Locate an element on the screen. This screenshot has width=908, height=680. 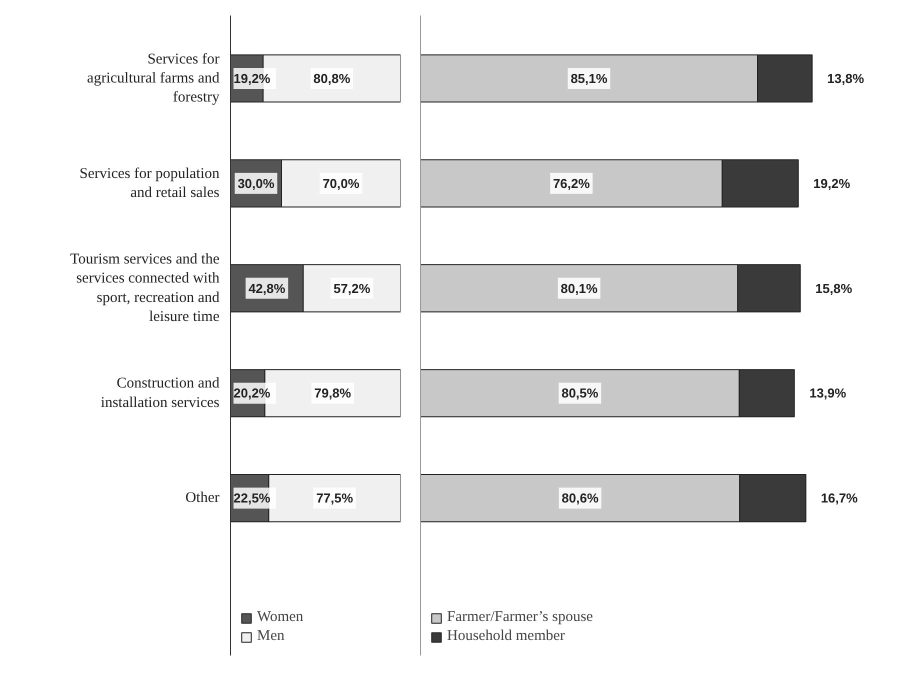
data-label: 80,1% is located at coordinates (579, 288).